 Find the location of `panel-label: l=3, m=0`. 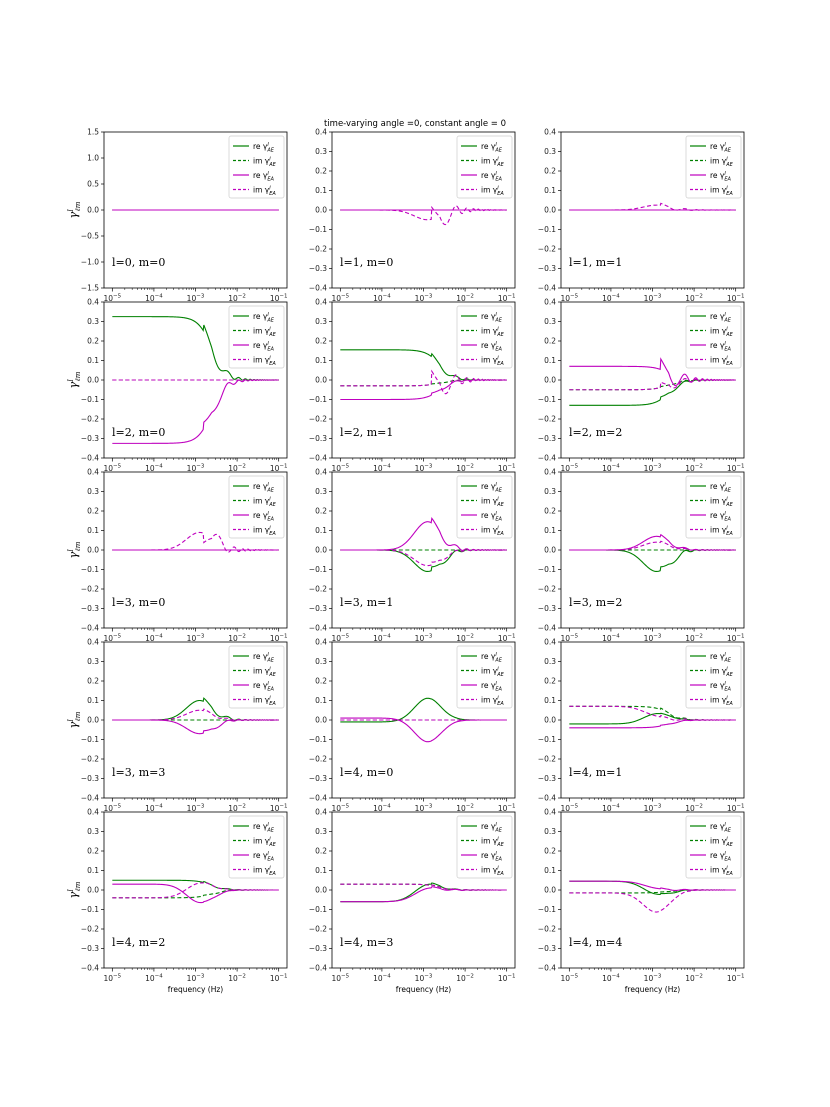

panel-label: l=3, m=0 is located at coordinates (138, 602).